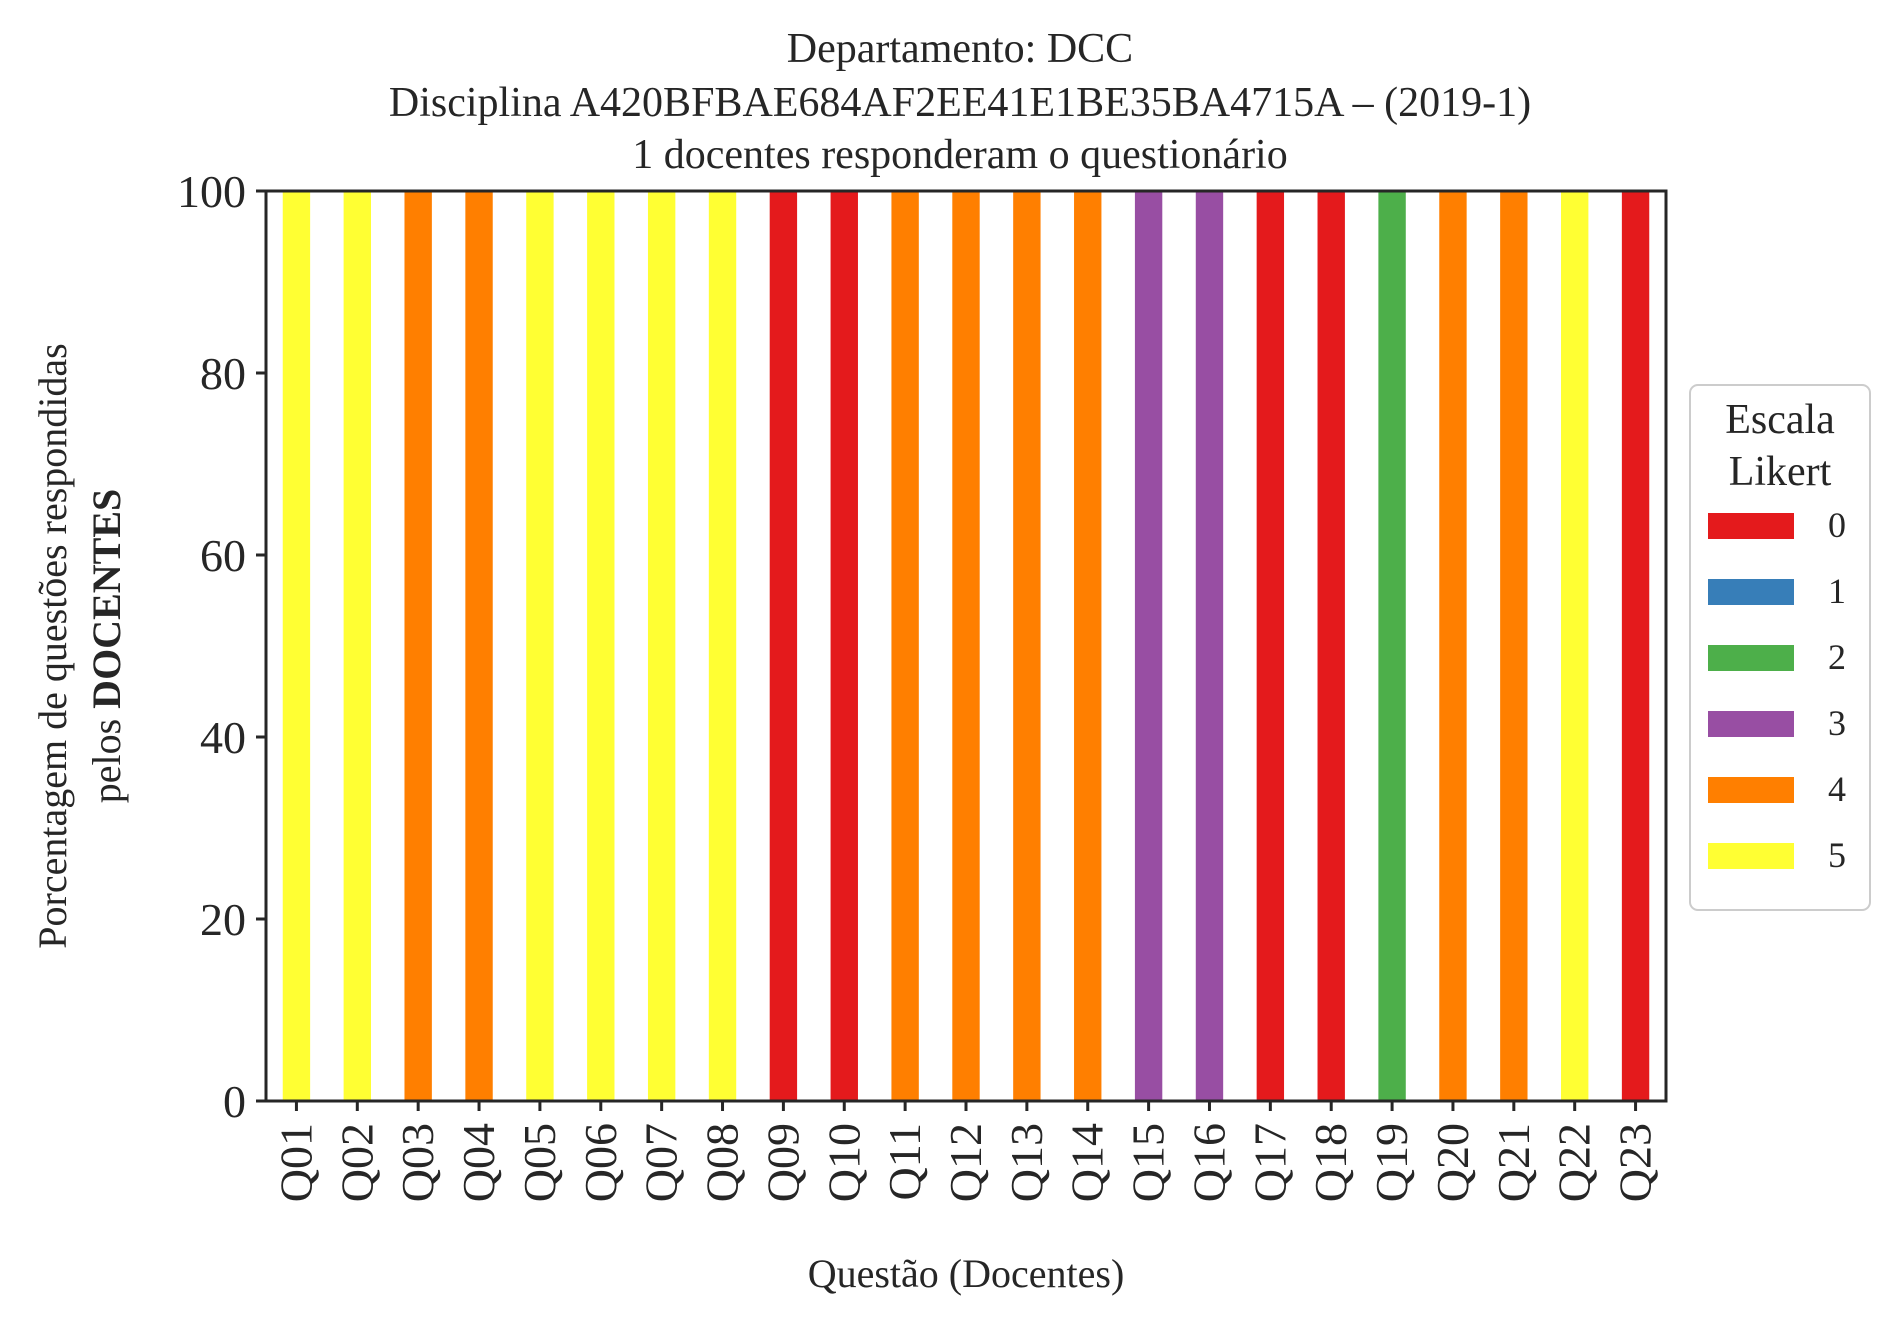 This screenshot has height=1323, width=1892. What do you see at coordinates (223, 373) in the screenshot?
I see `y-tick-label-80: 80` at bounding box center [223, 373].